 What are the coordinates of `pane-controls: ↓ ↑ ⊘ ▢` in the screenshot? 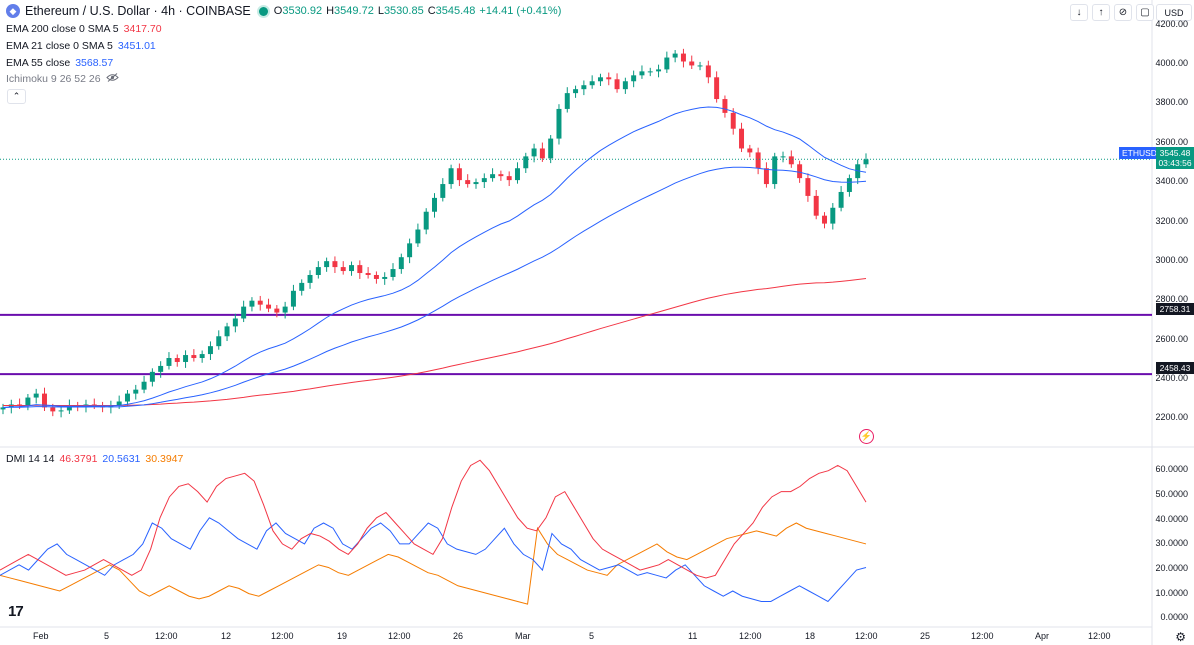 It's located at (1112, 12).